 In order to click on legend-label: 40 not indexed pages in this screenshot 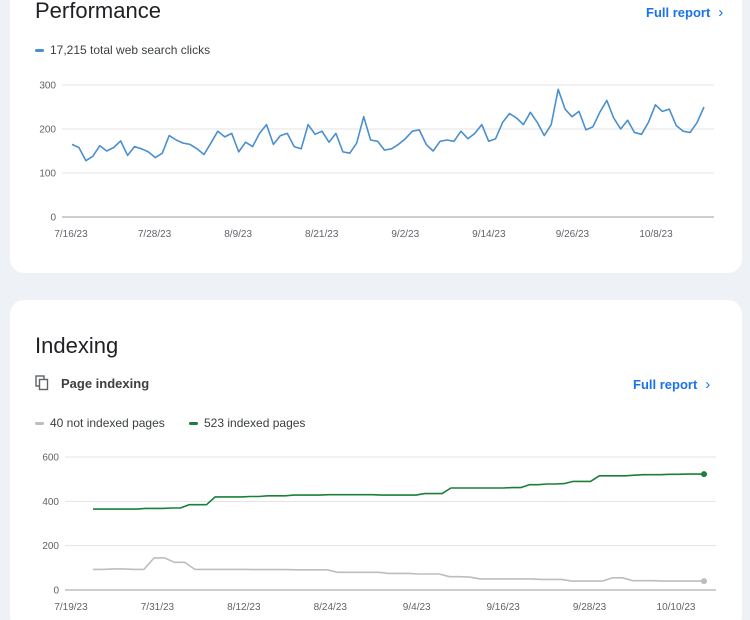, I will do `click(107, 423)`.